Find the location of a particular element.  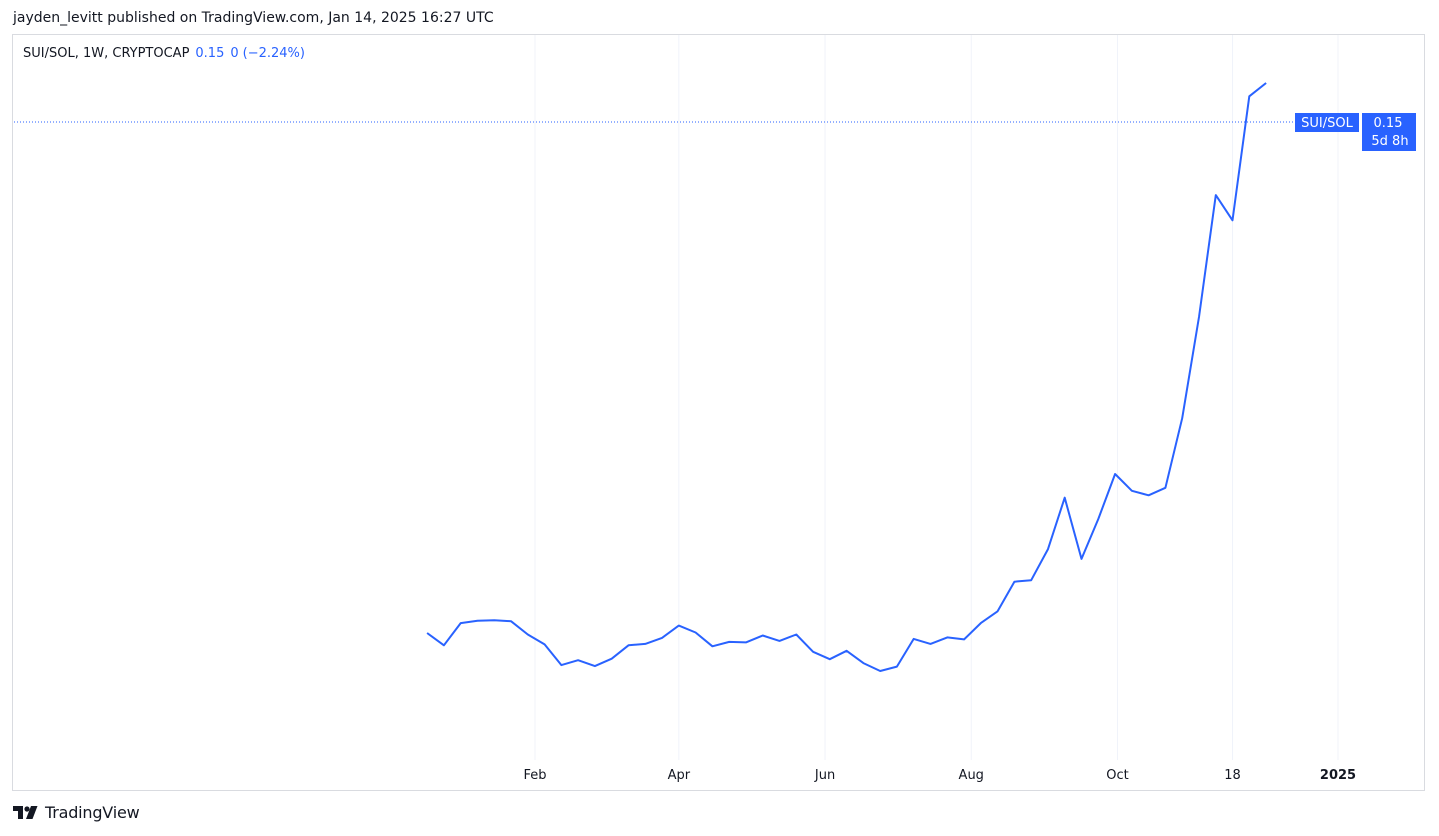

x-tick-label-aug: Aug is located at coordinates (971, 775).